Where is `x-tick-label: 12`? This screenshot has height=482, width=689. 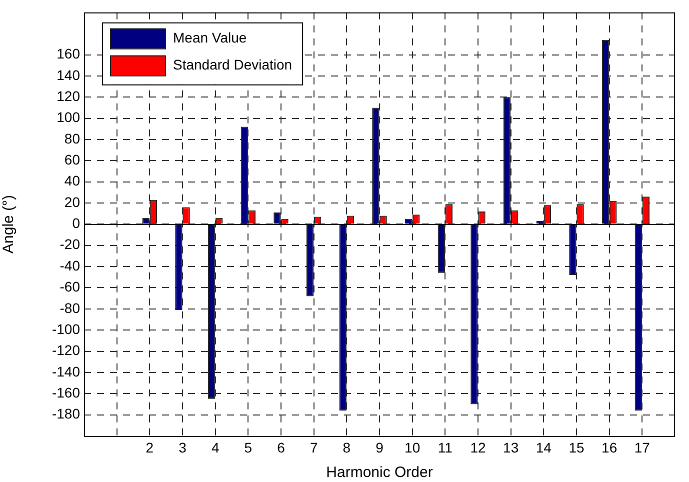
x-tick-label: 12 is located at coordinates (478, 447).